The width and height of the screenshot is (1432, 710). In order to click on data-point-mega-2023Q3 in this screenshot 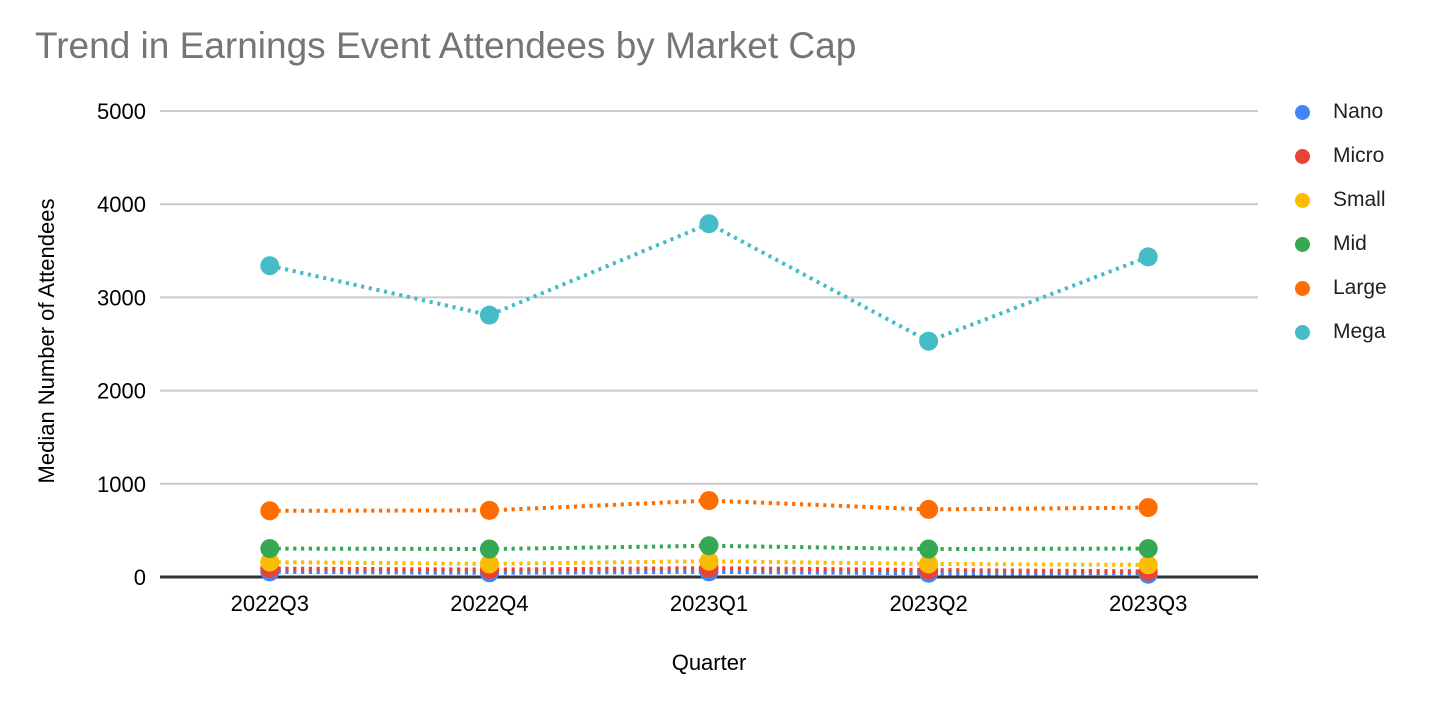, I will do `click(1148, 257)`.